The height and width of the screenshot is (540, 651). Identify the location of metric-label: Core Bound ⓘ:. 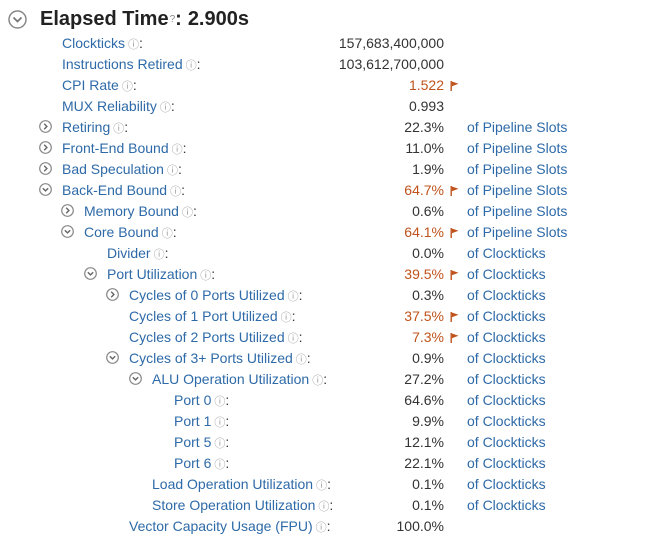
(130, 233).